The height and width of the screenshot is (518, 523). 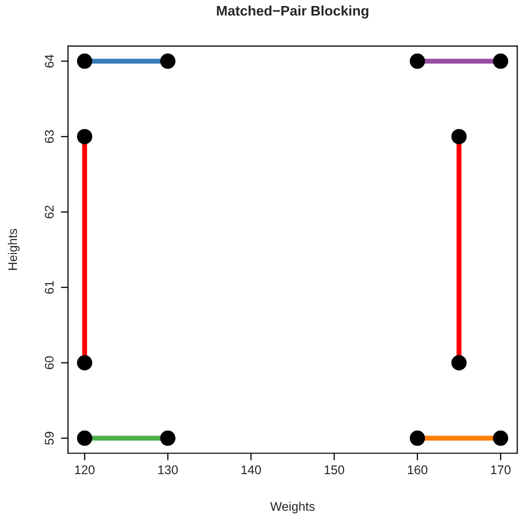 I want to click on x-tick-label: 130, so click(x=168, y=469).